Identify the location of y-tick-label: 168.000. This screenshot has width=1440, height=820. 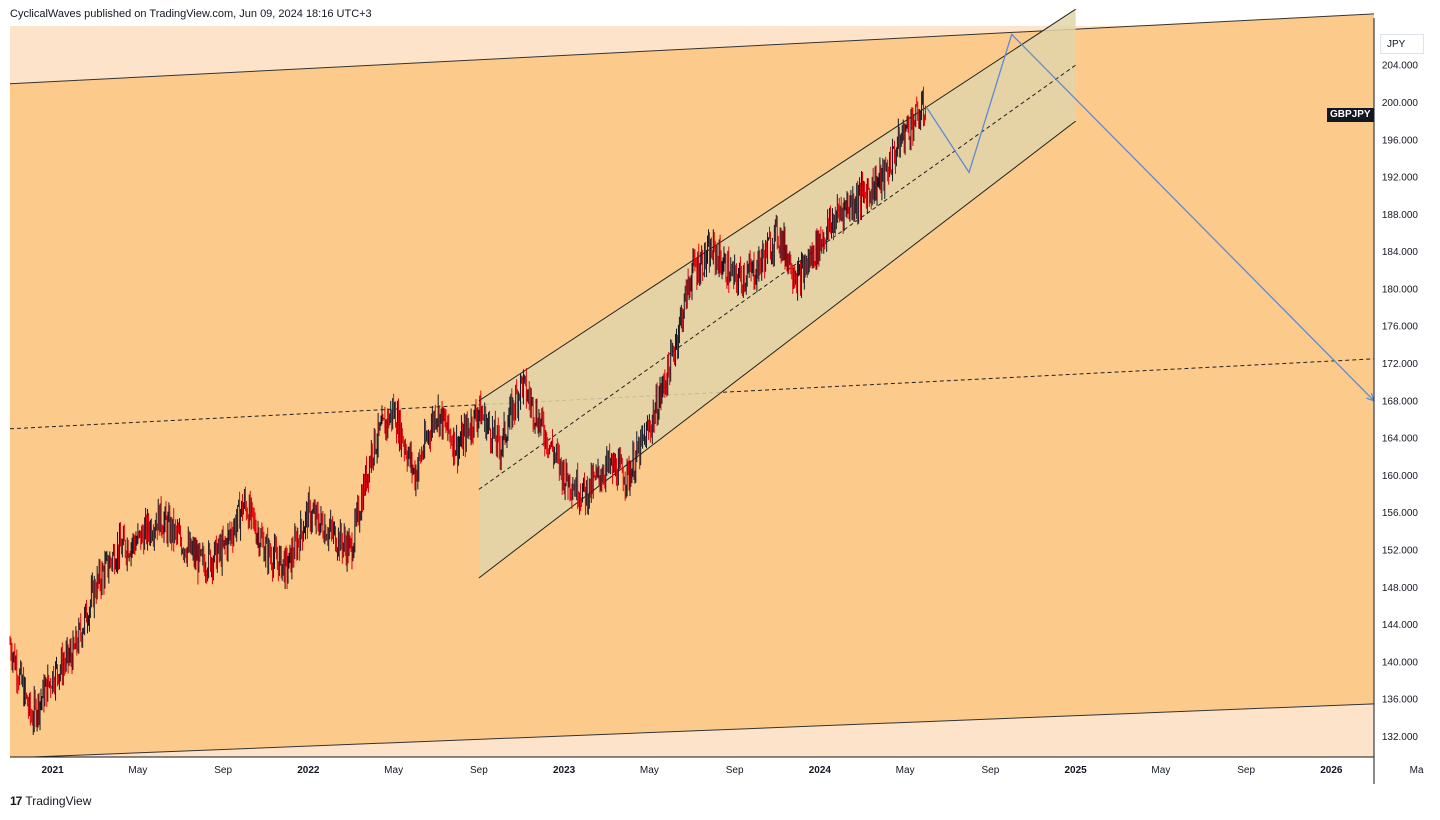
(1400, 401).